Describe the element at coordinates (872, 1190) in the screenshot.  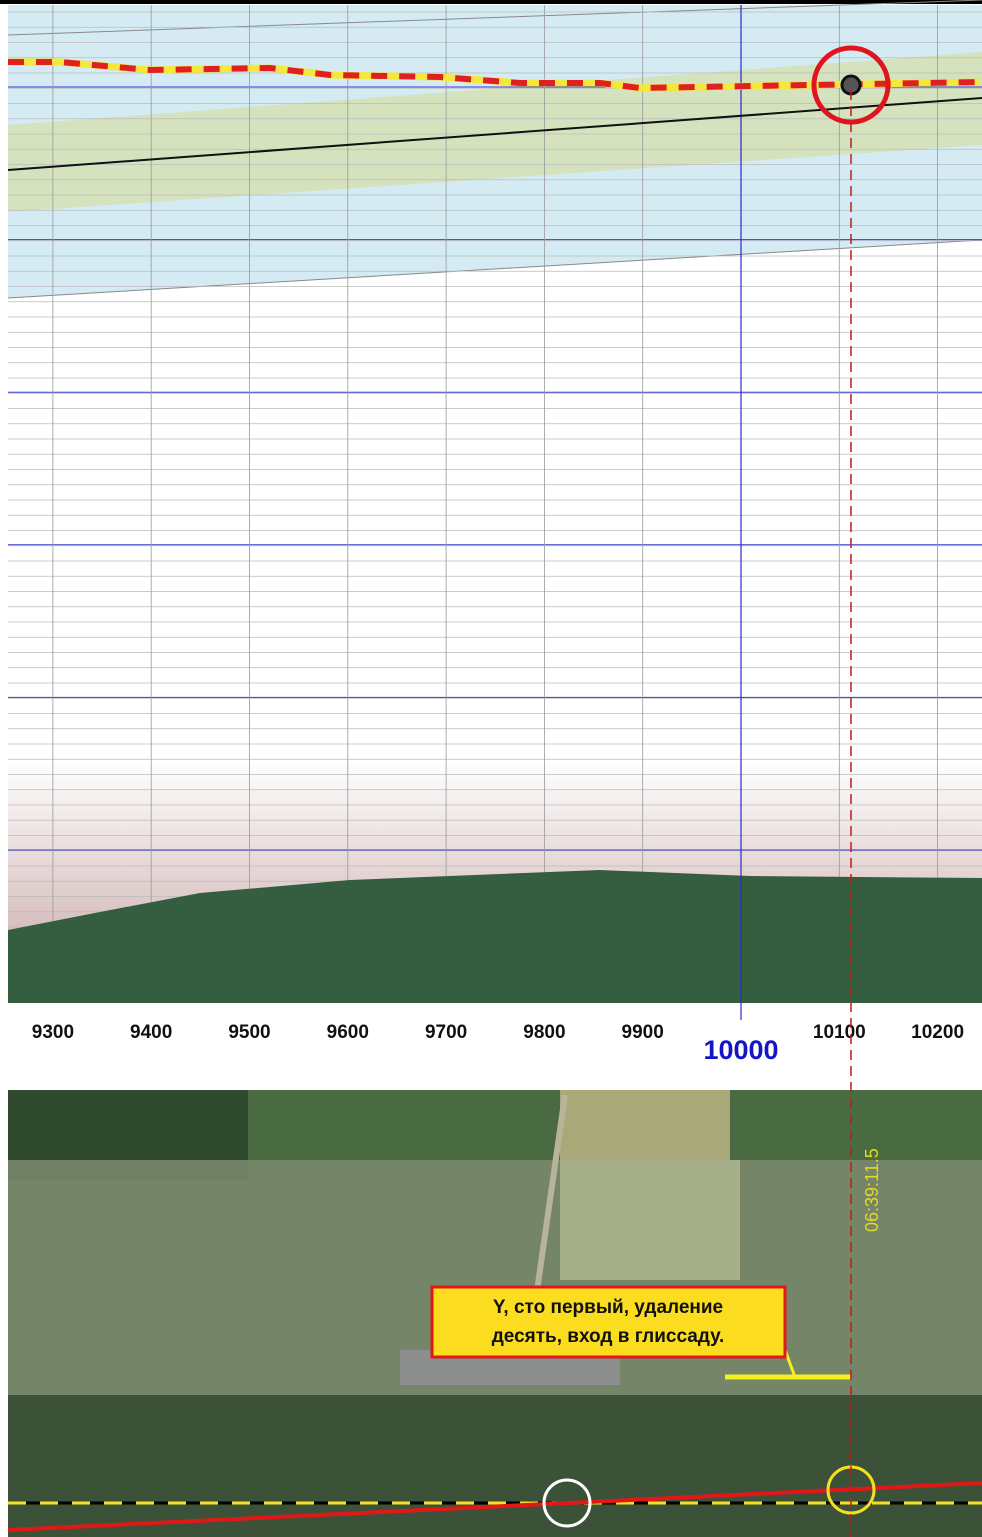
I see `time-label: 06:39:11.5` at that location.